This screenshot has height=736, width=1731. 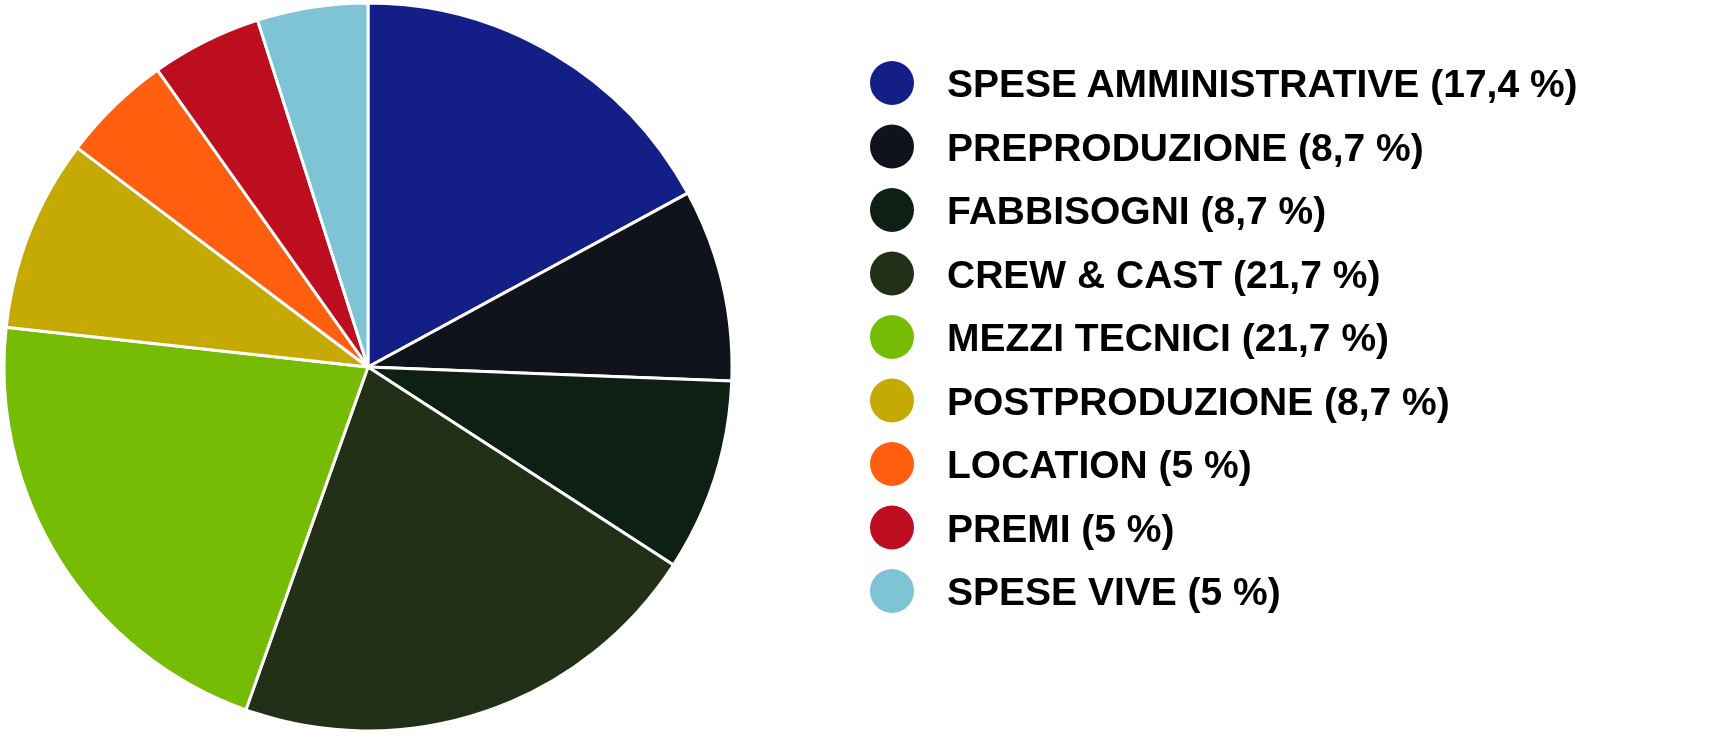 I want to click on legend-label: SPESE AMMINISTRATIVE (17,4 %), so click(x=1262, y=84).